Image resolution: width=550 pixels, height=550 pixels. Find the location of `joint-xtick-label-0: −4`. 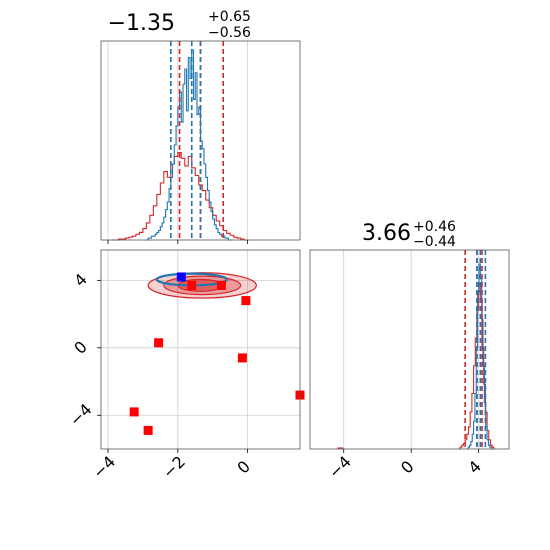

joint-xtick-label-0: −4 is located at coordinates (104, 467).